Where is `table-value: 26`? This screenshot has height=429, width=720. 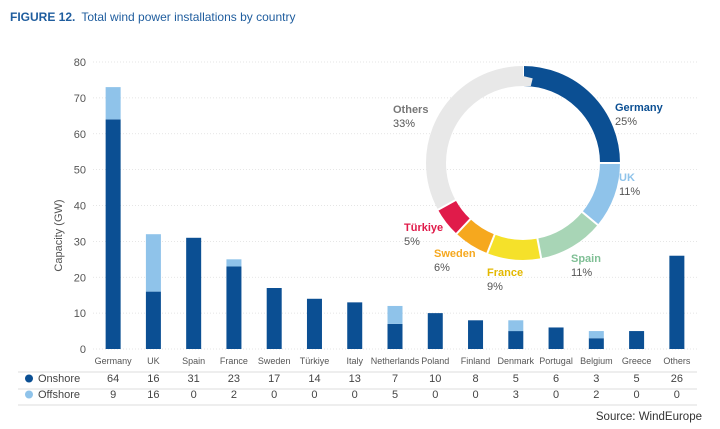
table-value: 26 is located at coordinates (677, 379).